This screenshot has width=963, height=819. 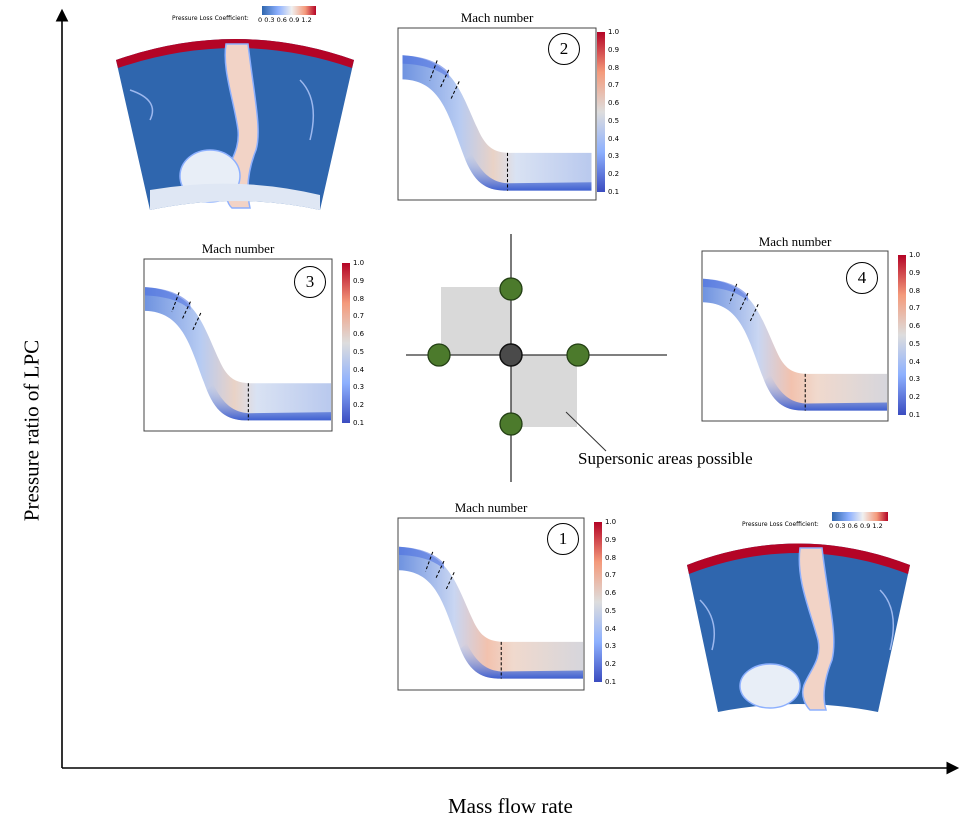 I want to click on y-axis-label: Pressure ratio of LPC, so click(x=31, y=430).